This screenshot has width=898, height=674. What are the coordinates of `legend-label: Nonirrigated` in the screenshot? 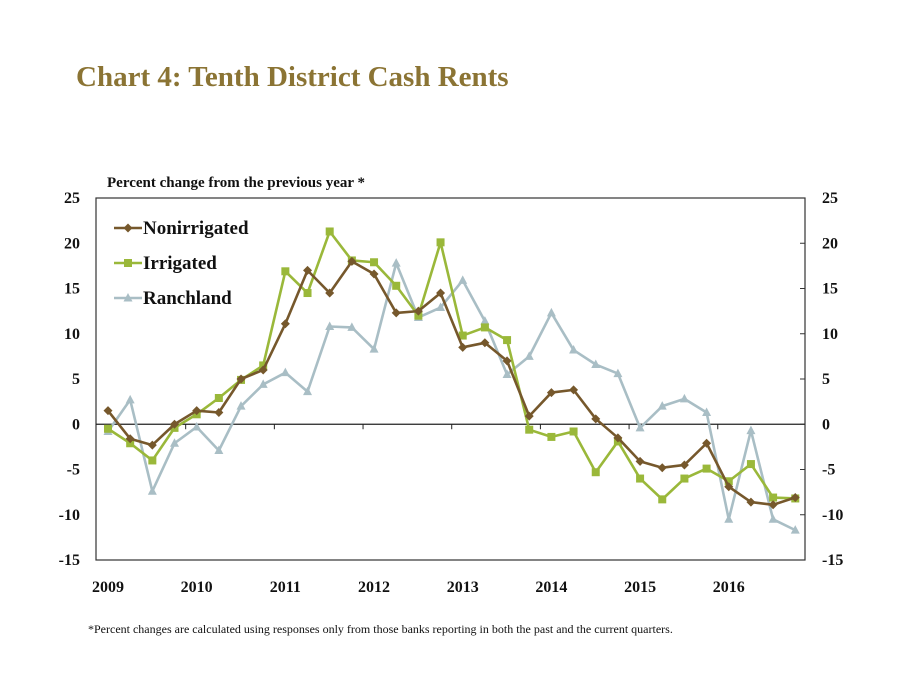 It's located at (196, 228).